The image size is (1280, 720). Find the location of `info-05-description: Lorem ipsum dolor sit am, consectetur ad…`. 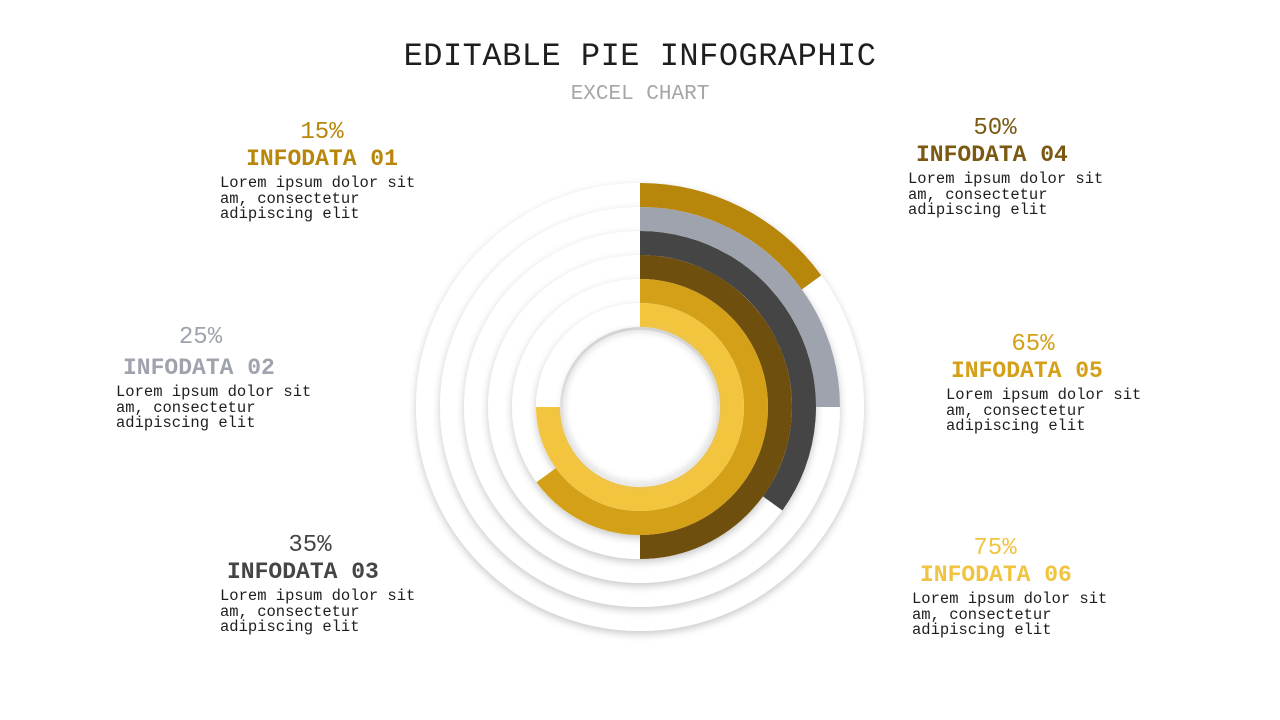

info-05-description: Lorem ipsum dolor sit am, consectetur ad… is located at coordinates (1044, 410).